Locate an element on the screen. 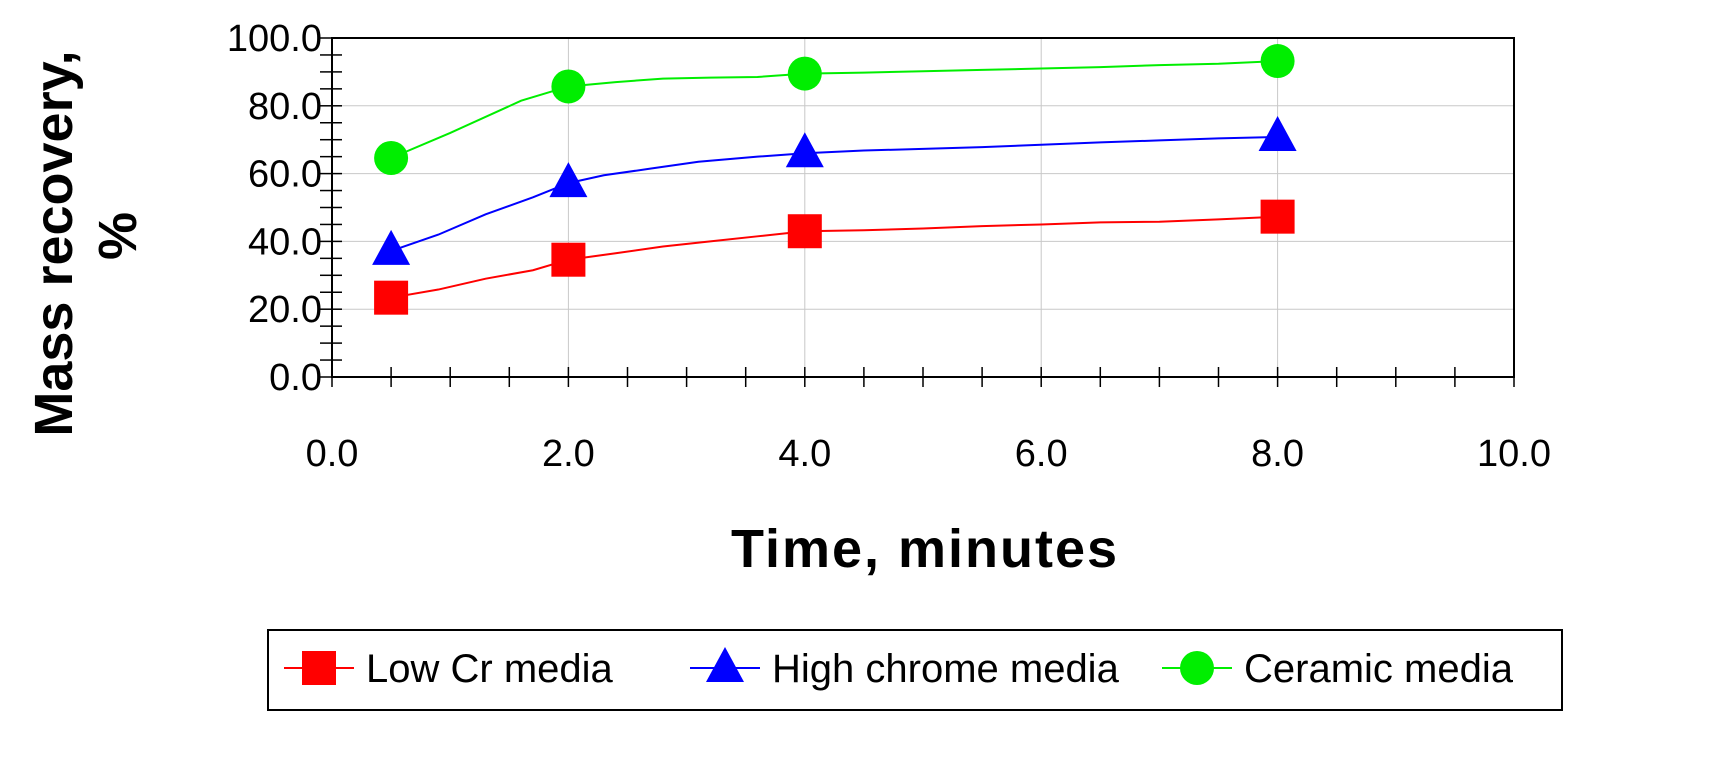 This screenshot has height=757, width=1711. y-tick-label: 0.0 is located at coordinates (295, 378).